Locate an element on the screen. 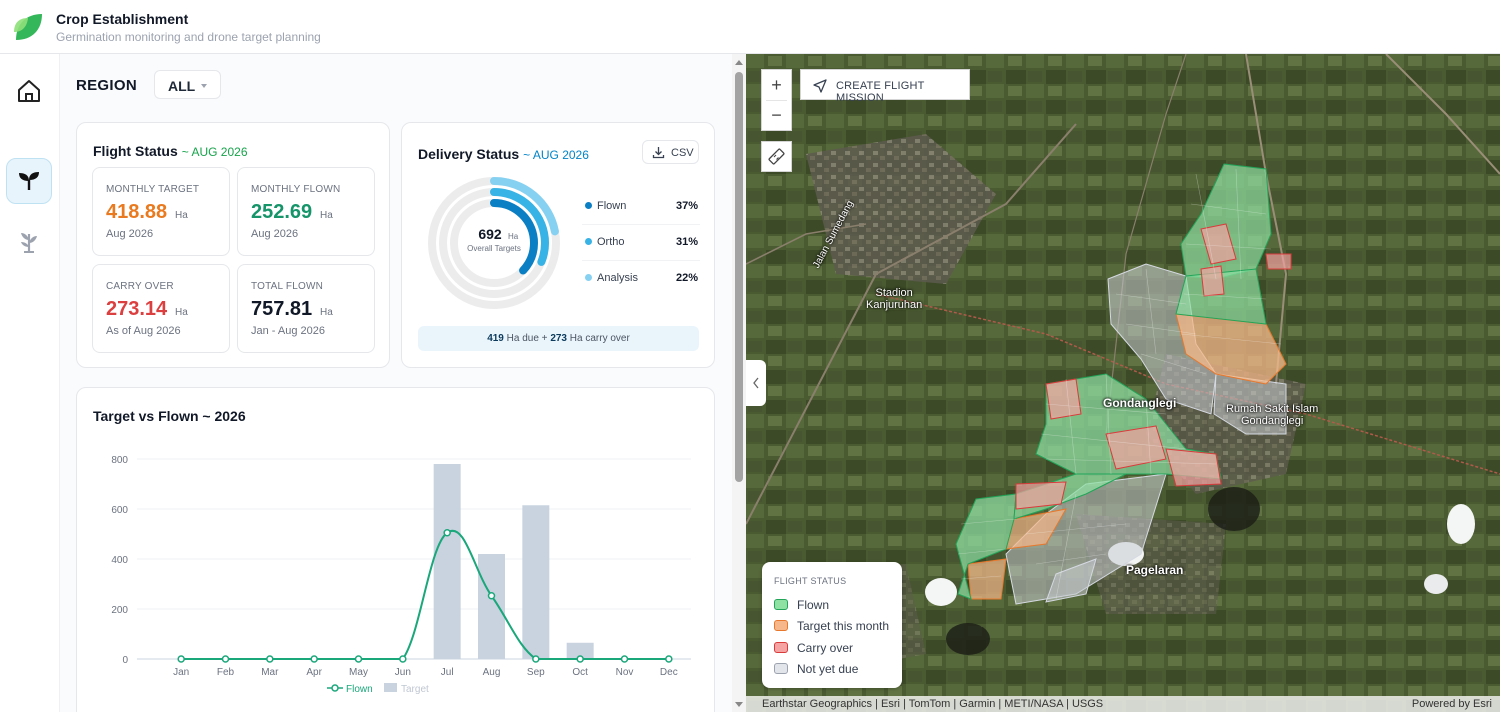 The width and height of the screenshot is (1500, 712). stat-value: 418.88 is located at coordinates (137, 212).